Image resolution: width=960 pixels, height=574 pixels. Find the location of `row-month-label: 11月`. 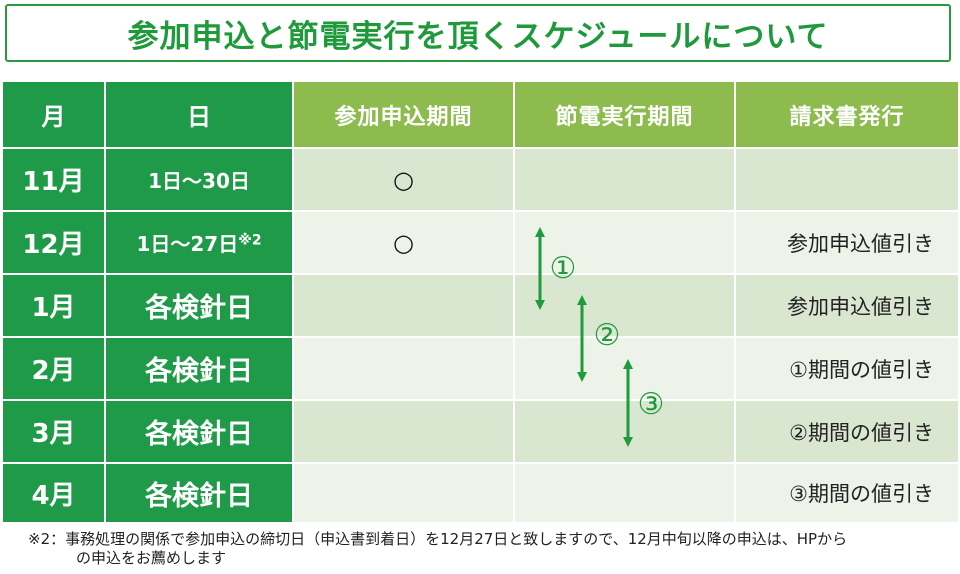

row-month-label: 11月 is located at coordinates (53, 182).